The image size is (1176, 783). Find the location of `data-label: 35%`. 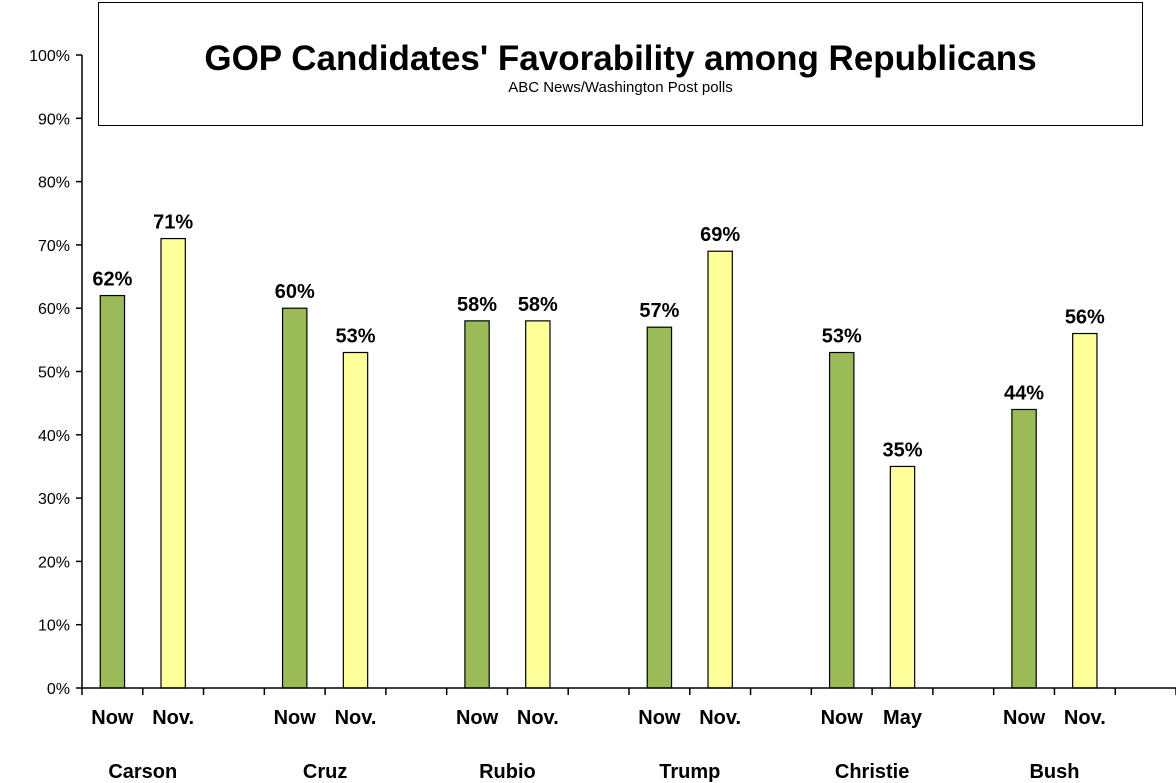

data-label: 35% is located at coordinates (902, 450).